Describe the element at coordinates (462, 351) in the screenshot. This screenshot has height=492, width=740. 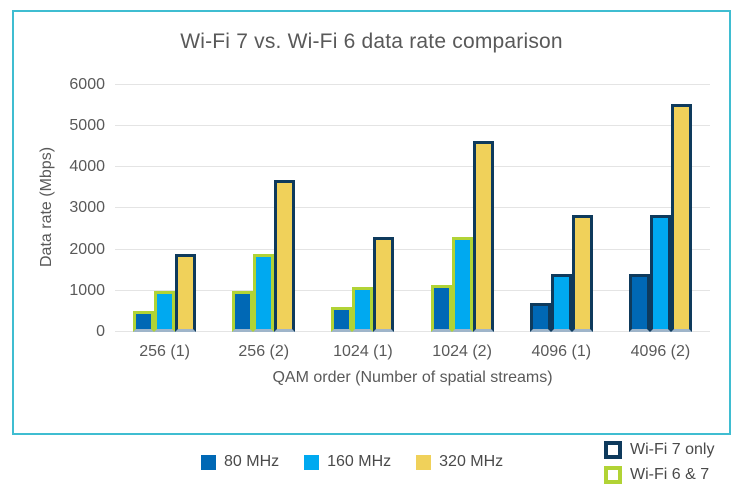
I see `x-tick-label: 1024 (2)` at that location.